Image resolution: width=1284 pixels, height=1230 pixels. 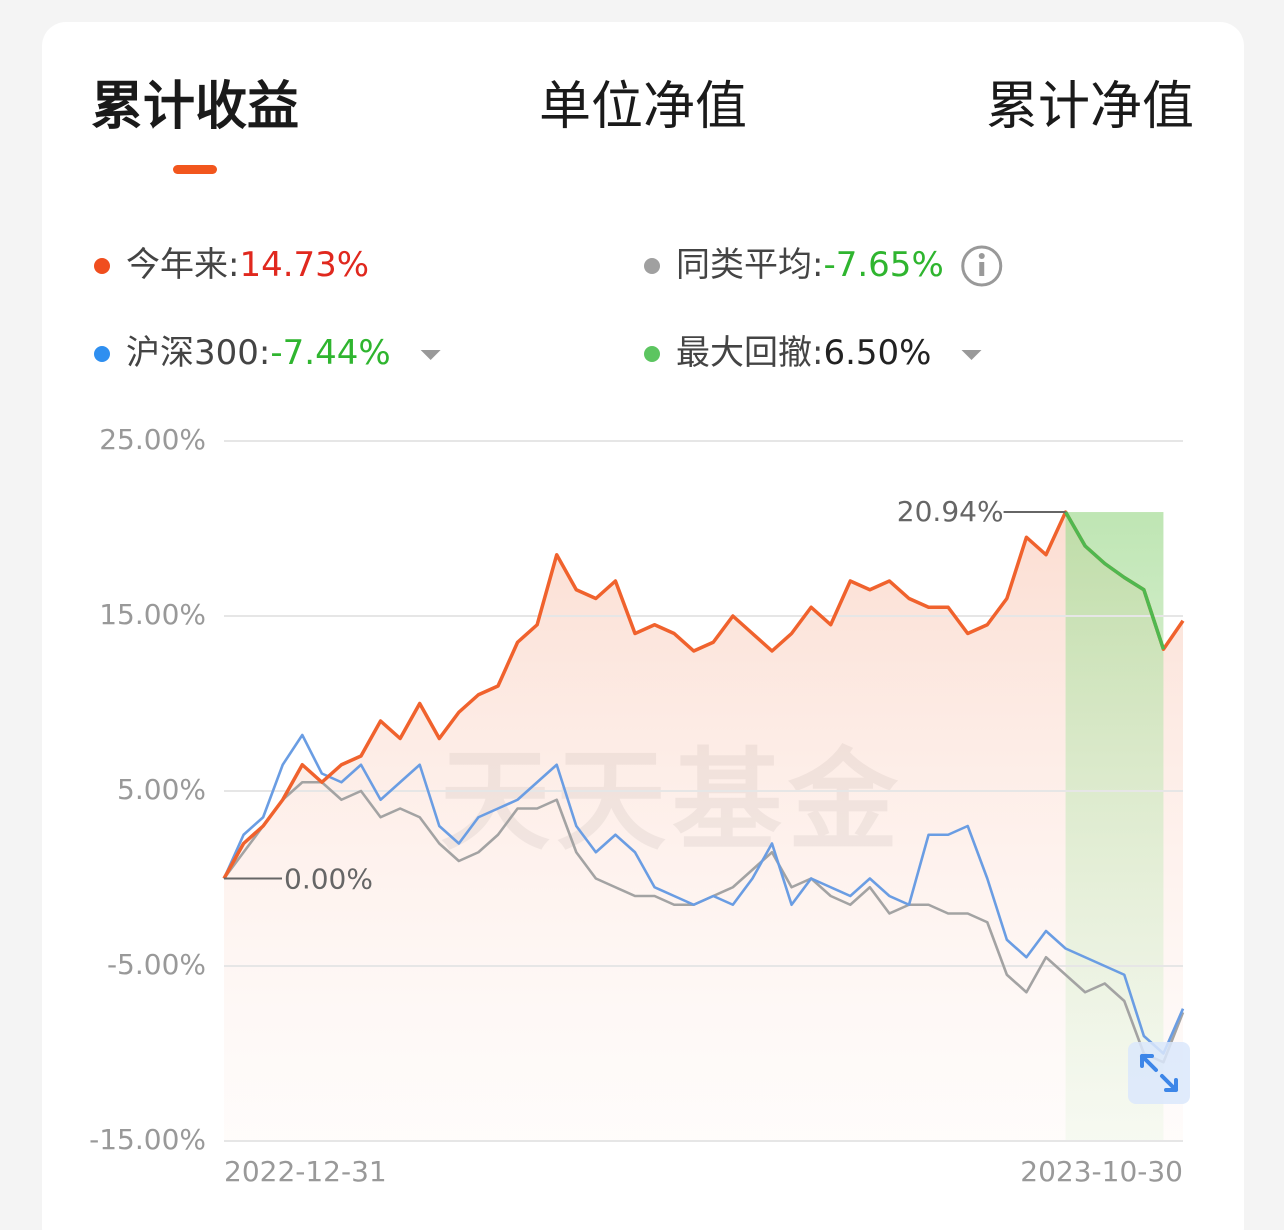 What do you see at coordinates (982, 269) in the screenshot?
I see `info-icon-bar` at bounding box center [982, 269].